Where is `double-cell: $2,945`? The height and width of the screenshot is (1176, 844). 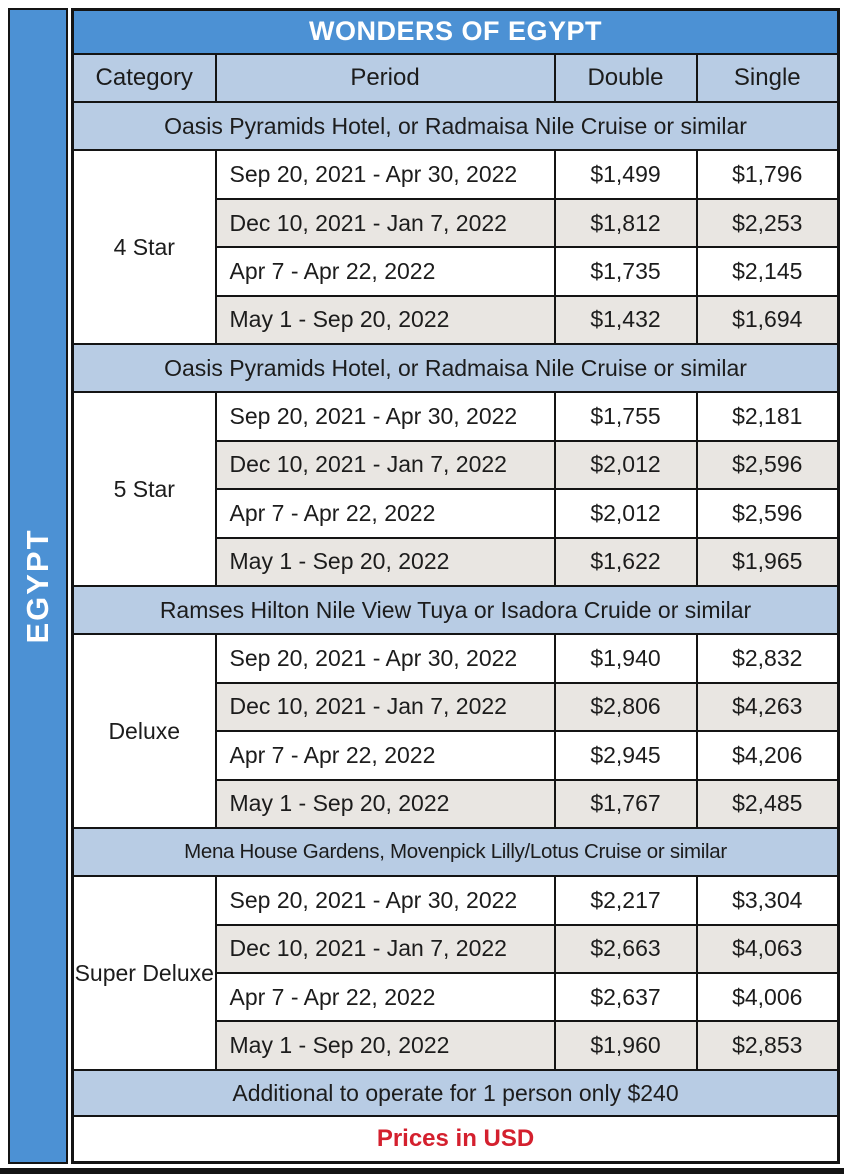
double-cell: $2,945 is located at coordinates (625, 755).